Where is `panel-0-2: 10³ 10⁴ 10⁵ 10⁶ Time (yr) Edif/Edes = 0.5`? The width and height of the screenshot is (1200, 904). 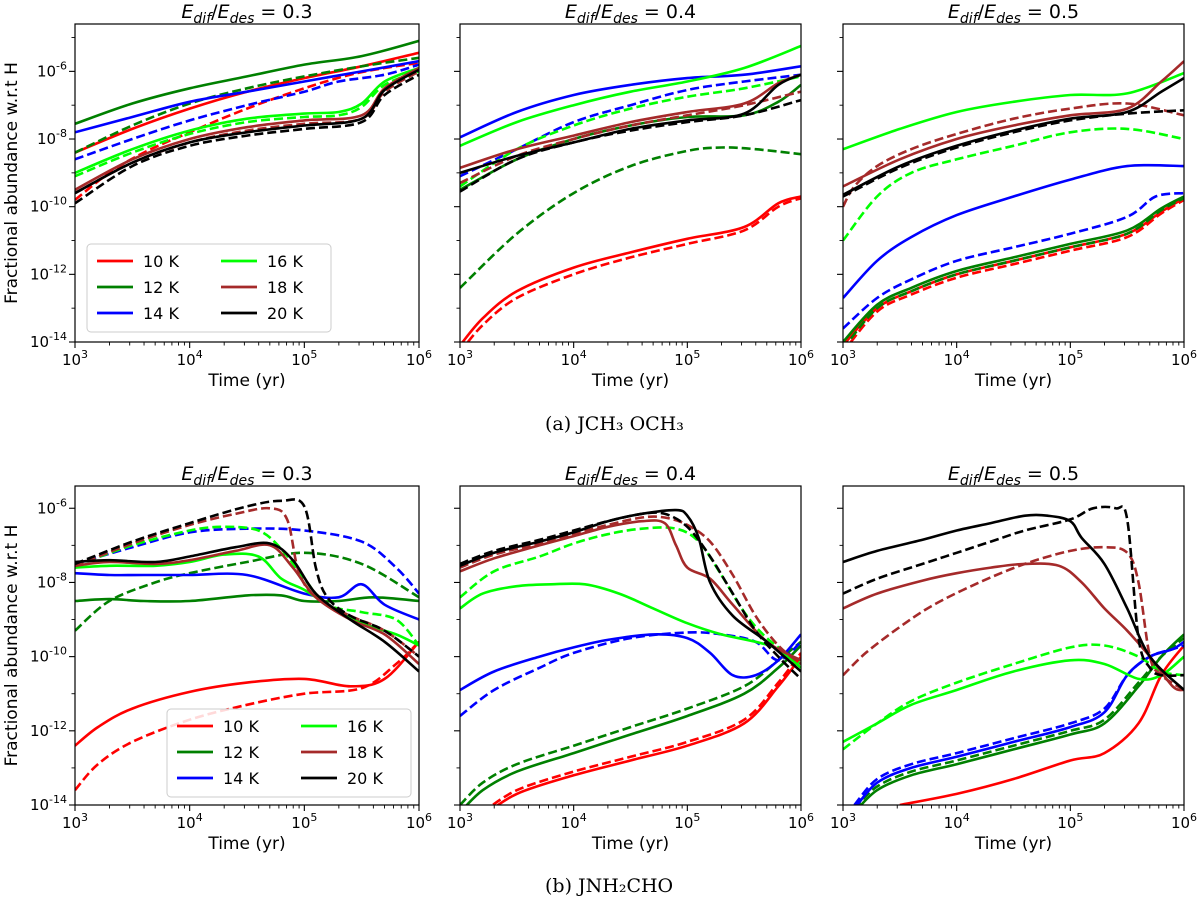
panel-0-2: 10³ 10⁴ 10⁵ 10⁶ Time (yr) Edif/Edes = 0.5 is located at coordinates (1013, 196).